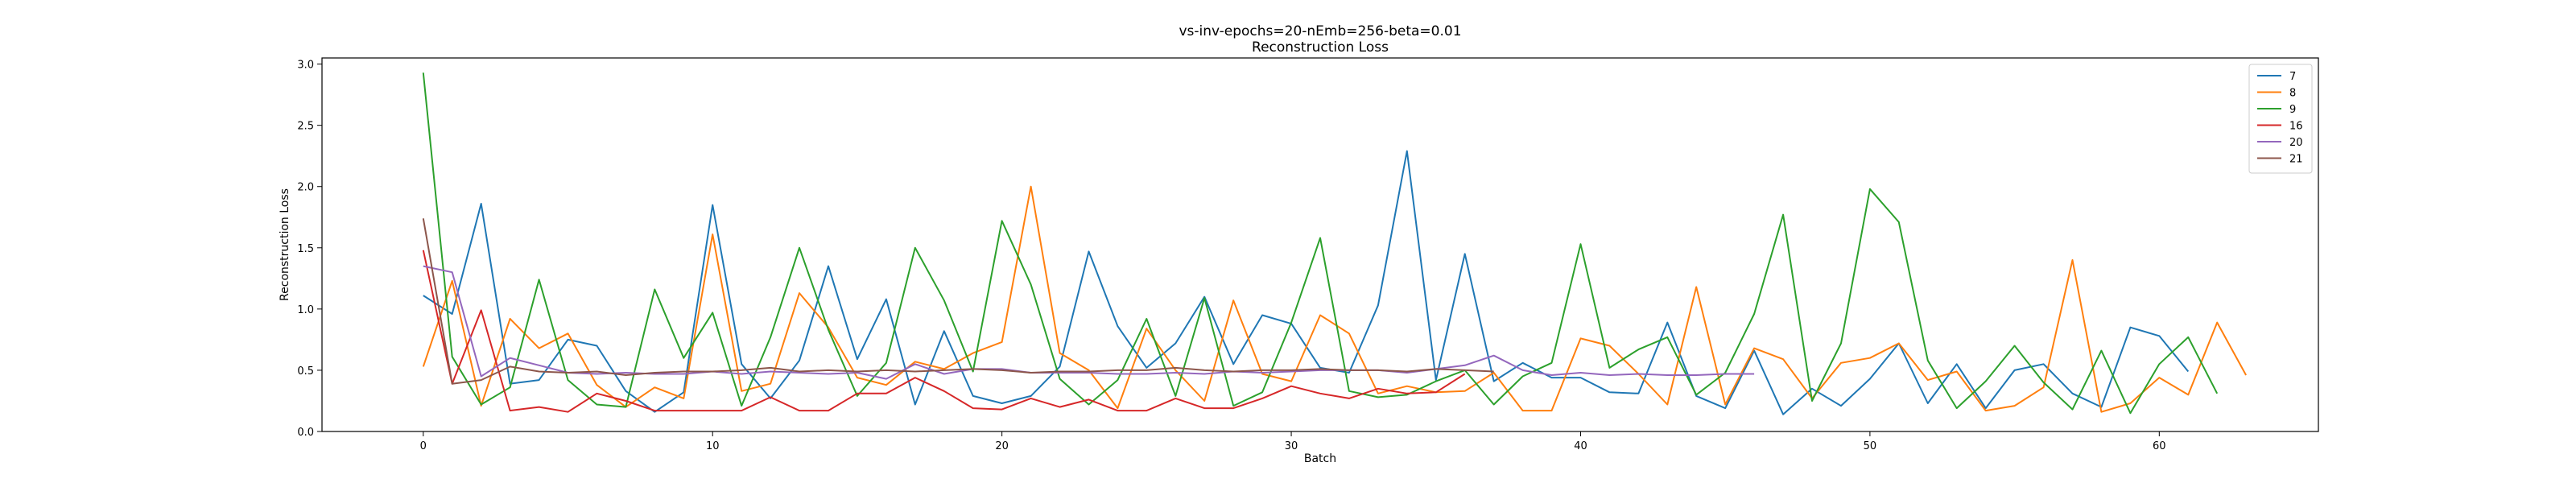 The height and width of the screenshot is (483, 2576). What do you see at coordinates (2292, 94) in the screenshot?
I see `legend-label-8: 8` at bounding box center [2292, 94].